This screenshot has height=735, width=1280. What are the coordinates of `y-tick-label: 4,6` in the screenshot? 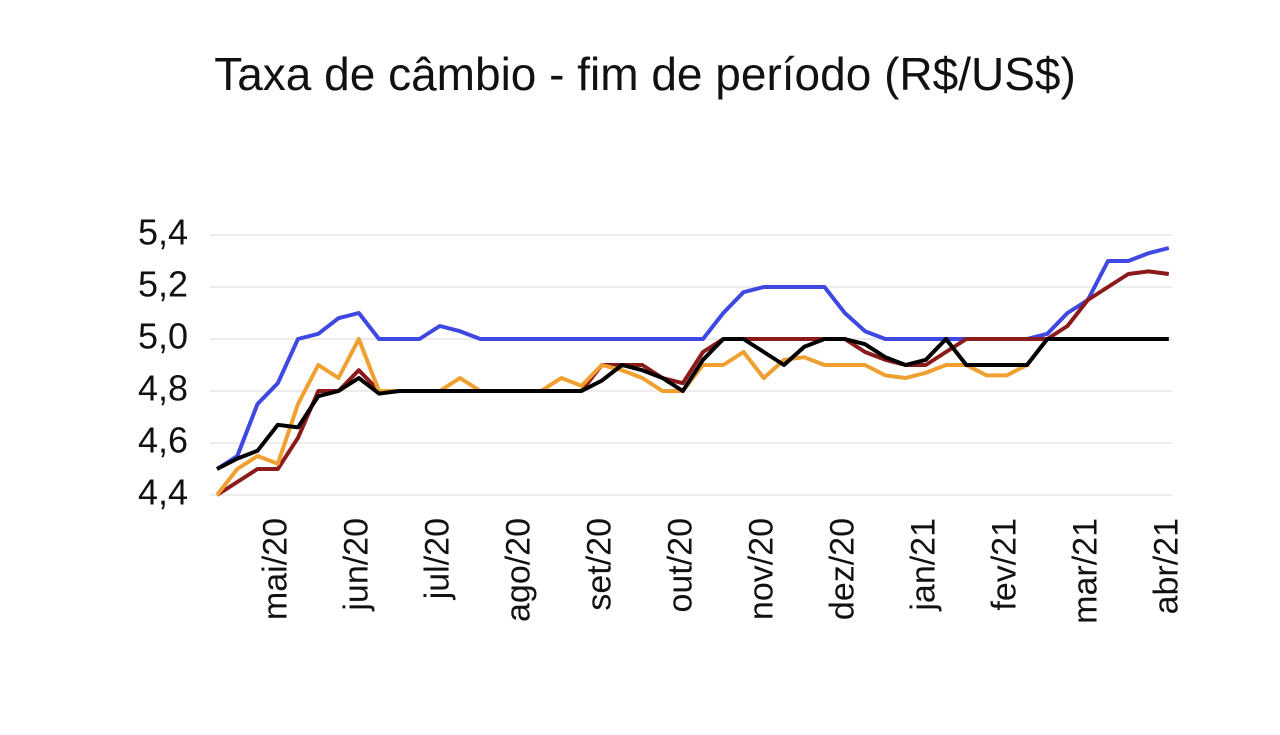 It's located at (163, 440).